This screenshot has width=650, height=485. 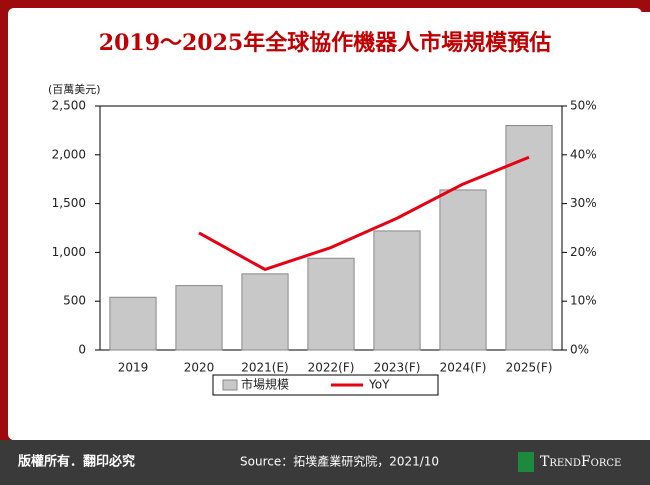 What do you see at coordinates (74, 301) in the screenshot?
I see `y-tick-label: 500` at bounding box center [74, 301].